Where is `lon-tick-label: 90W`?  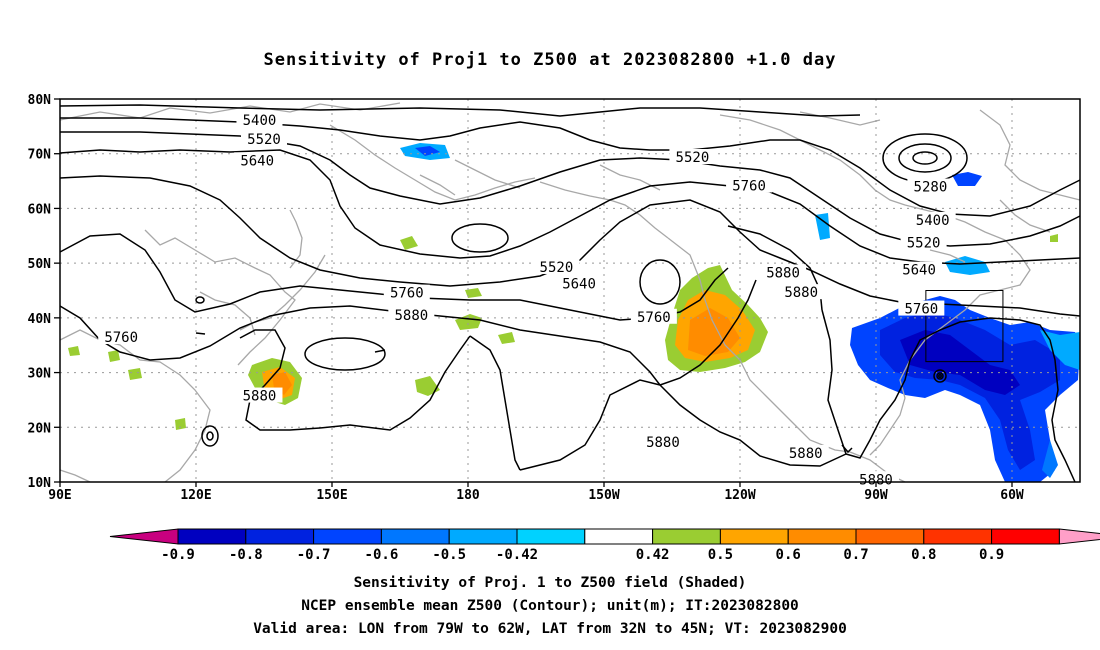
lon-tick-label: 90W is located at coordinates (876, 495).